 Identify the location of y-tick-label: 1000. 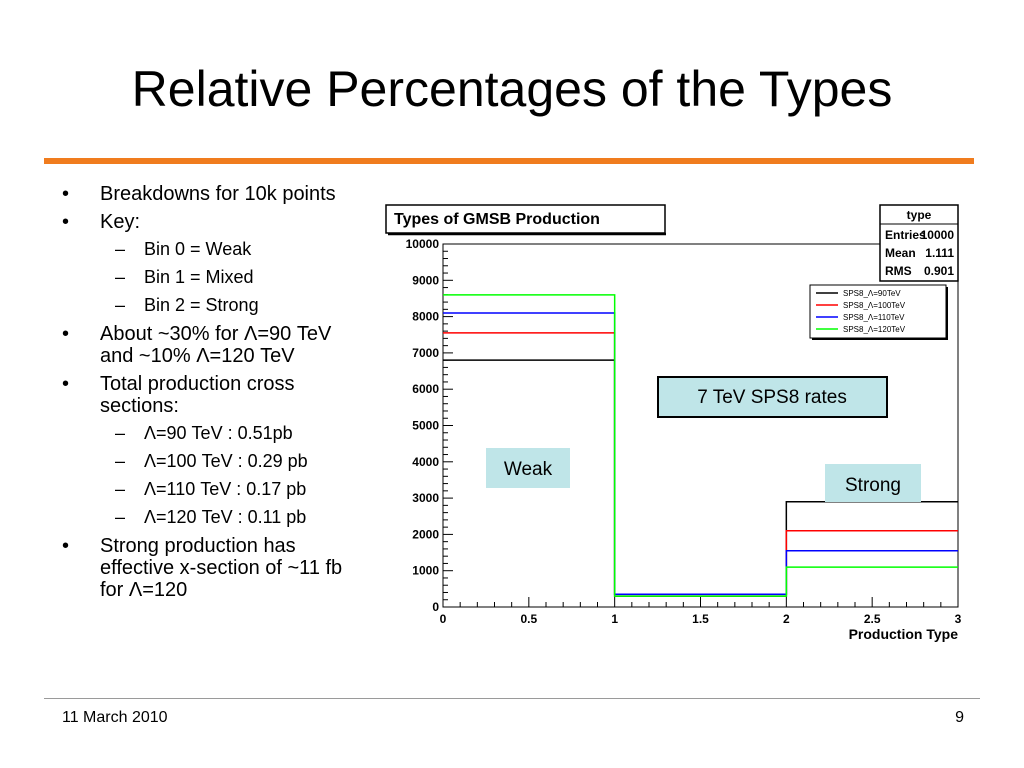
(425, 571).